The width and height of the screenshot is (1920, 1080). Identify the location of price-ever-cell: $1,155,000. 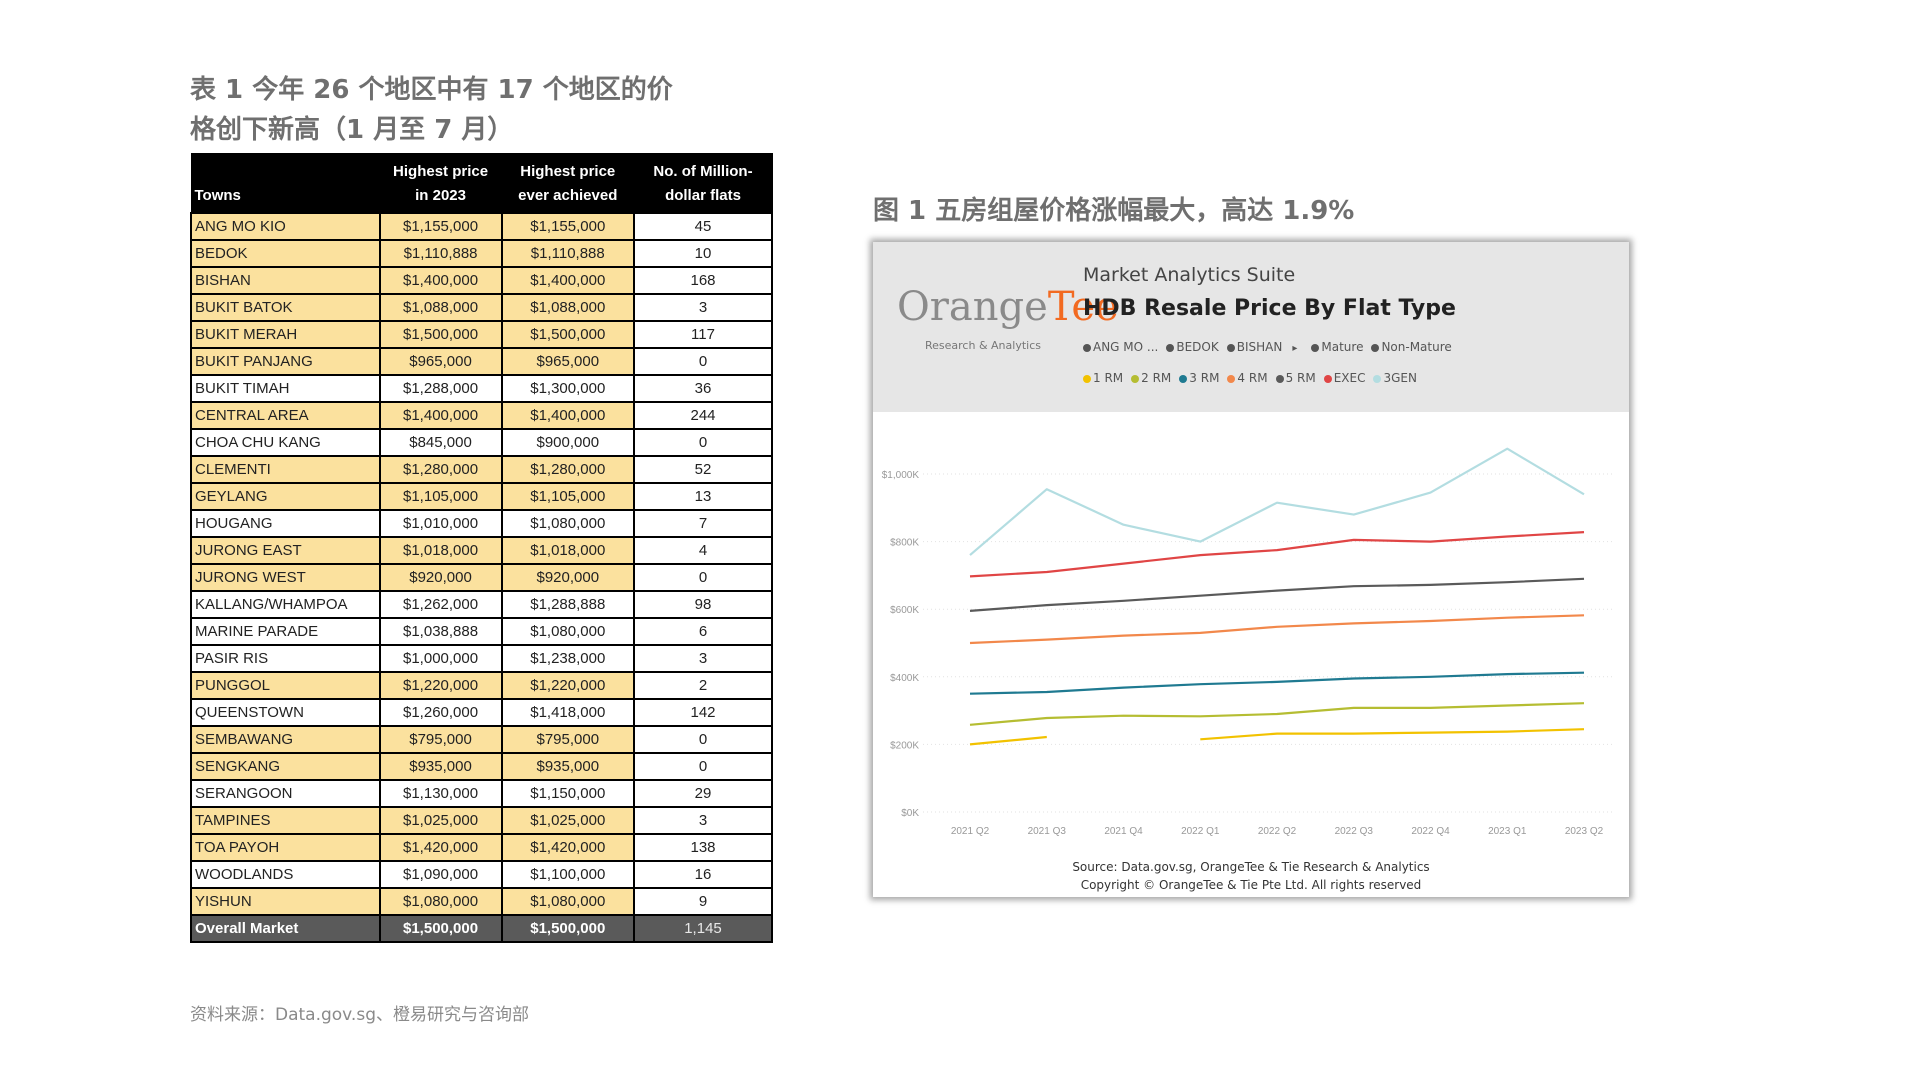
(568, 226).